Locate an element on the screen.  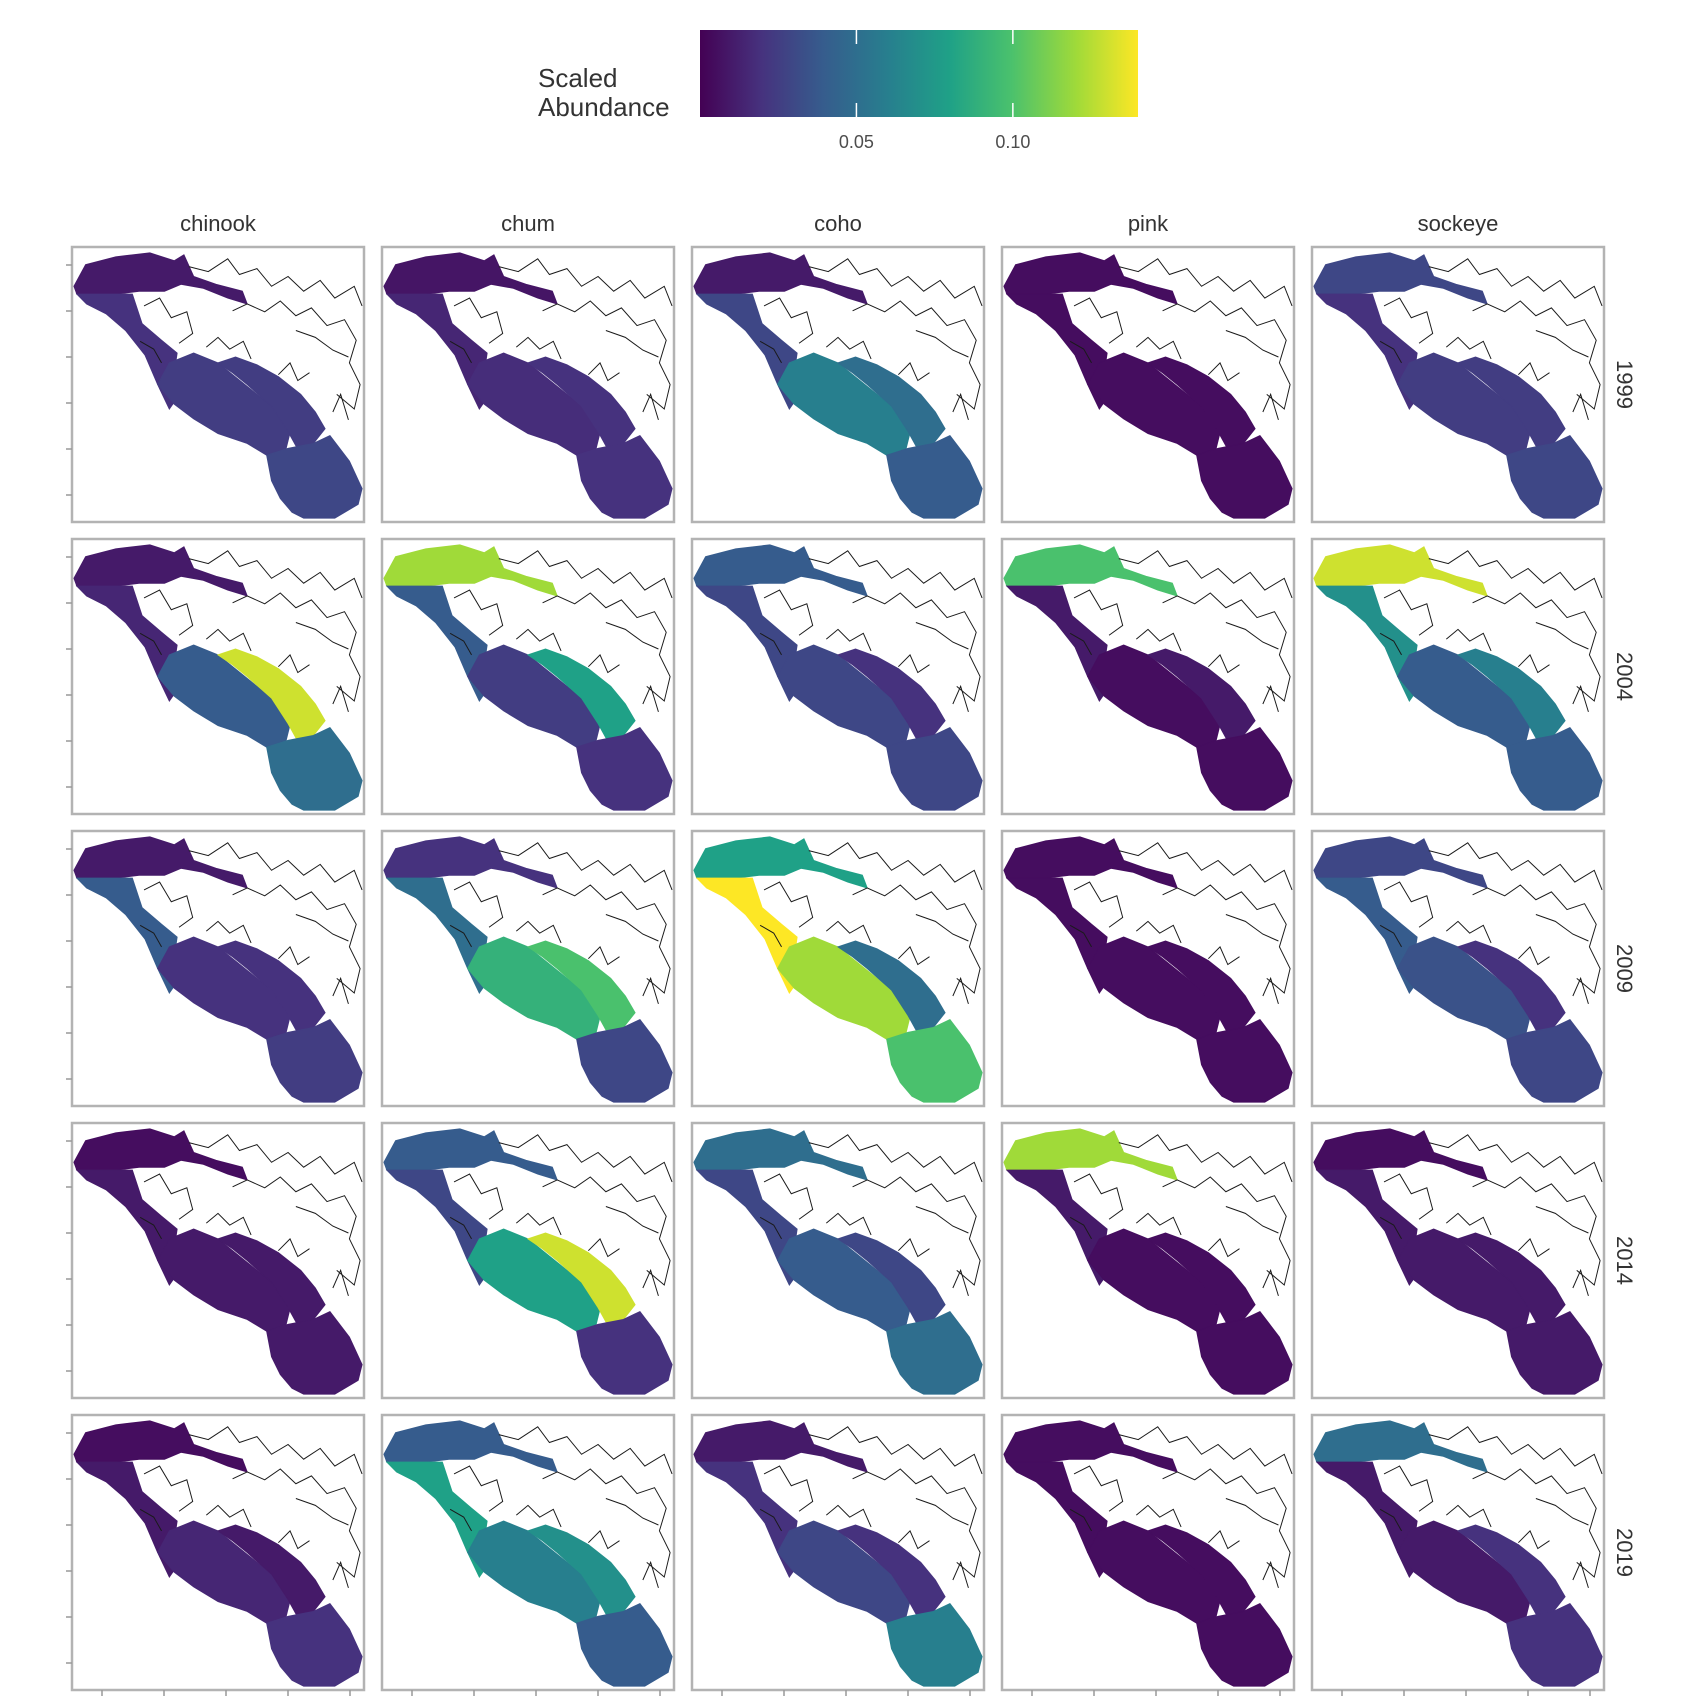
map-panel-pink-2014 is located at coordinates (1148, 1260).